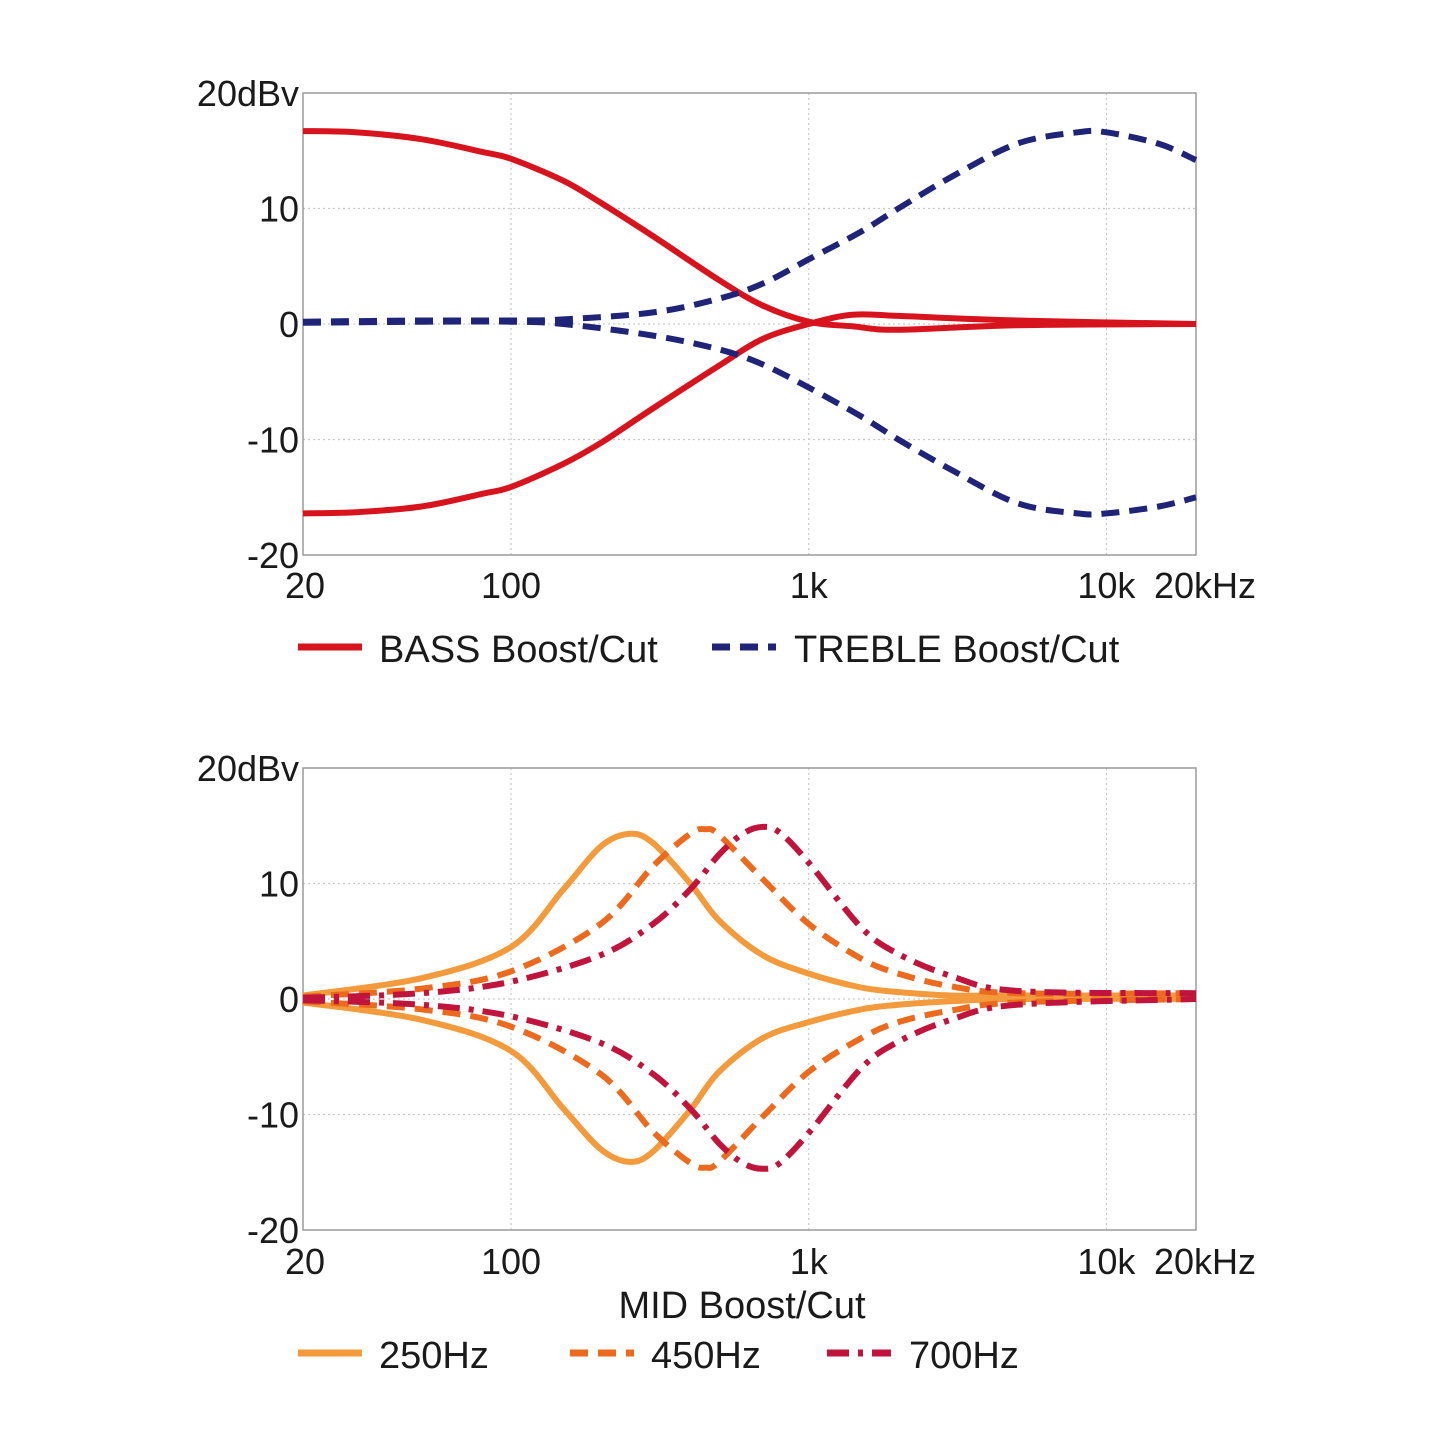 The width and height of the screenshot is (1445, 1445). I want to click on mid-x-axis: 20 100 1k 10k 20kHz, so click(770, 1261).